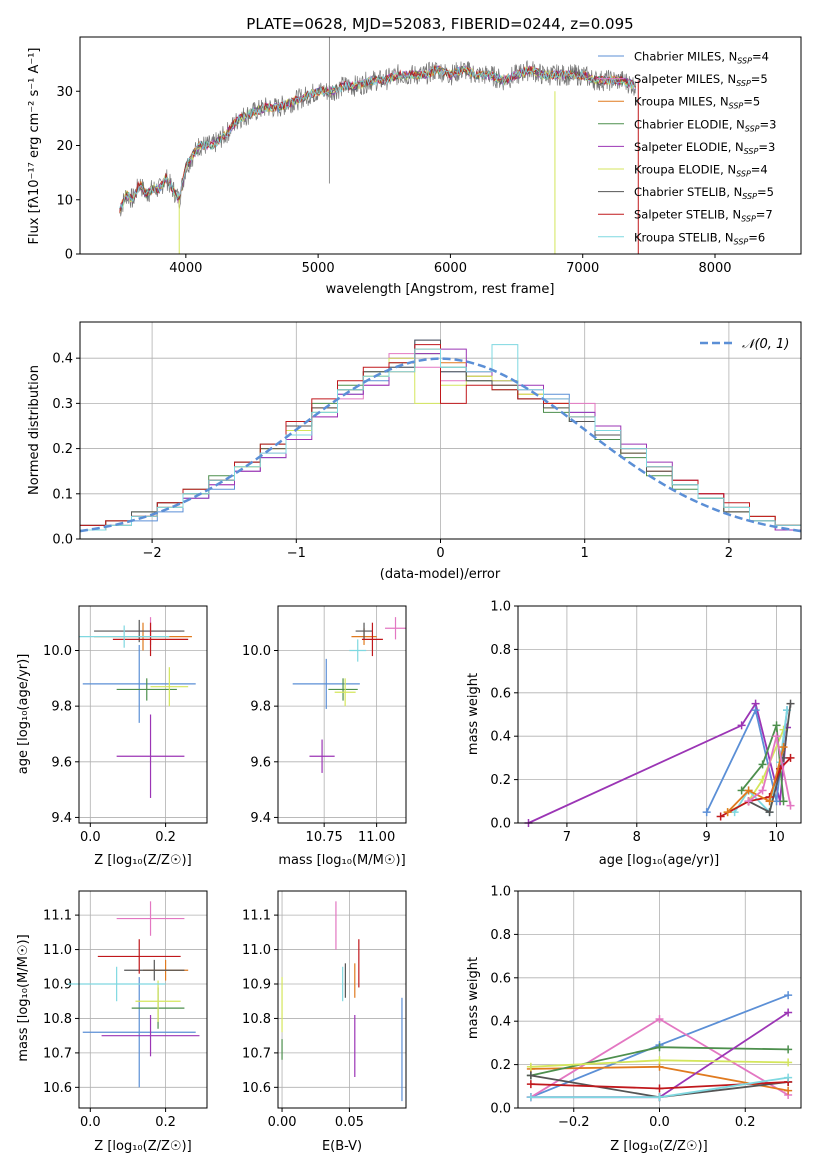 This screenshot has height=1170, width=819. I want to click on p5-xlabel: age [log₁₀(age/yr)], so click(659, 860).